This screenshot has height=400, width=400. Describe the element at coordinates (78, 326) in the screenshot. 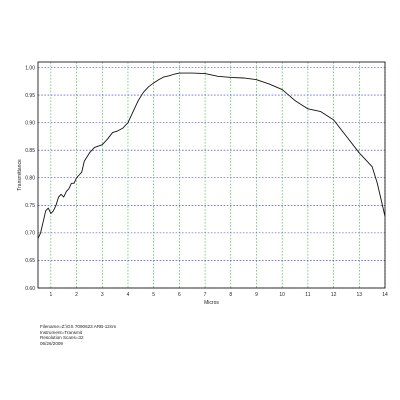

I see `info-filename: Filename=Z:\GS 7090623 ARB-12nm` at that location.